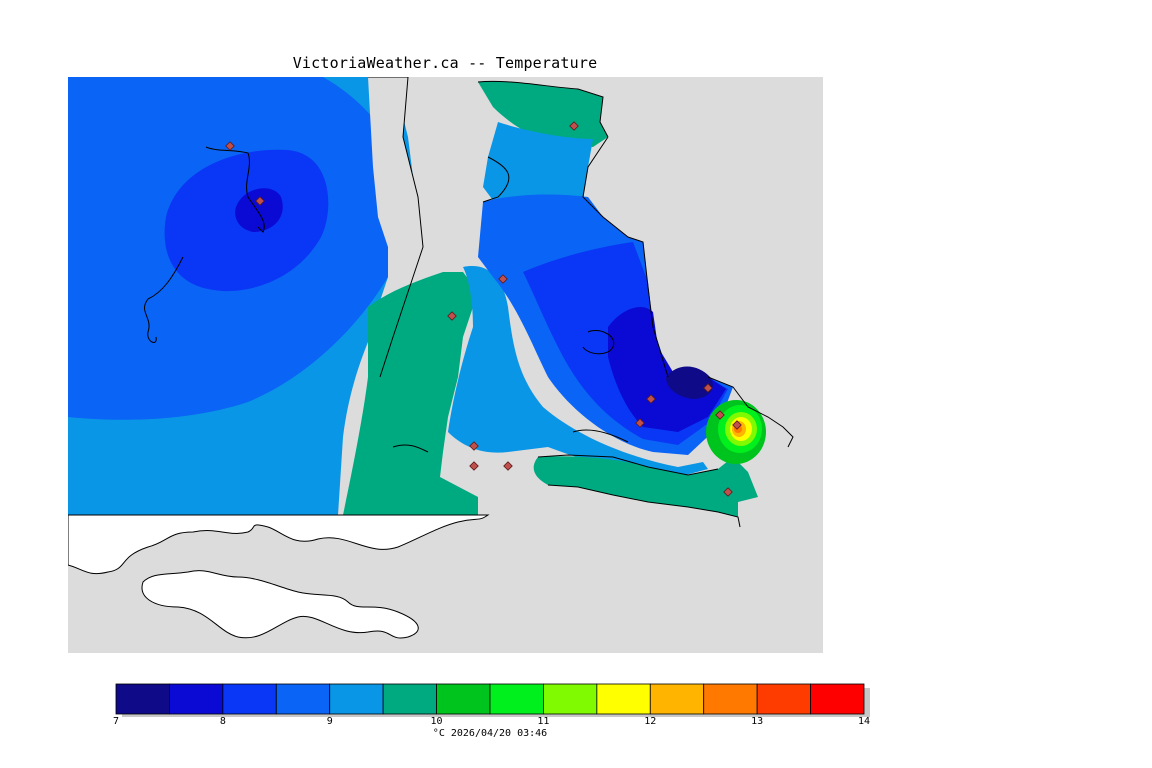  What do you see at coordinates (436, 721) in the screenshot?
I see `legend-tick-label: 10` at bounding box center [436, 721].